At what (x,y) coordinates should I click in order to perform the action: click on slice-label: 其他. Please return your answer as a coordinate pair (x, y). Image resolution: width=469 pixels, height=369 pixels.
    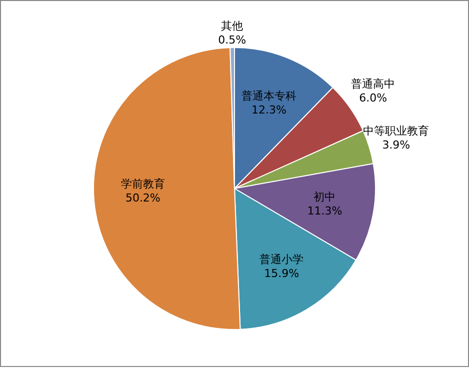
    Looking at the image, I should click on (232, 25).